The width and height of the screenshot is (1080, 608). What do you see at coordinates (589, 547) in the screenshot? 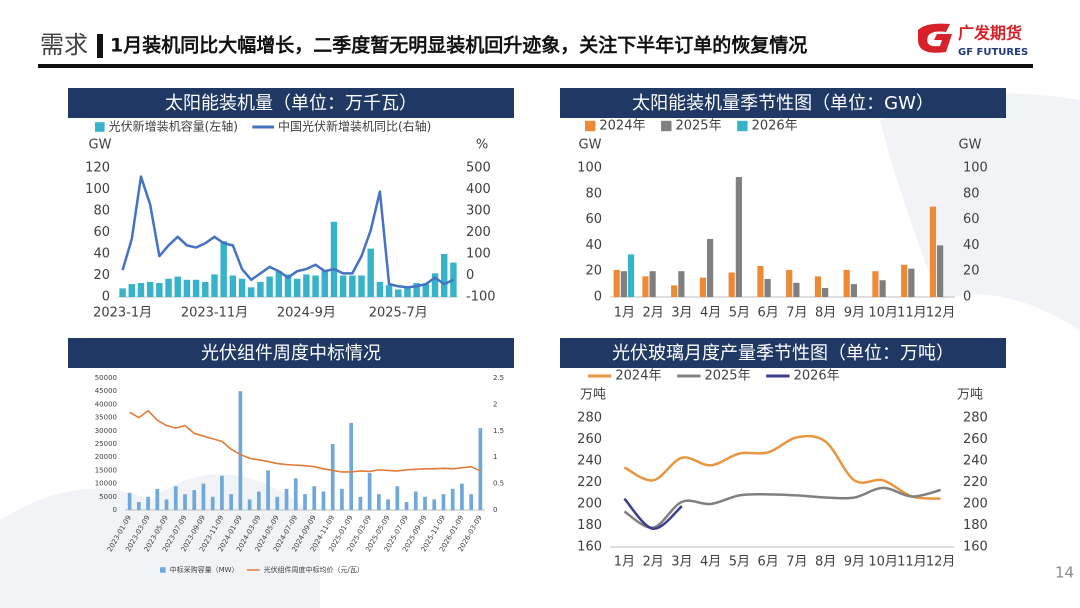
I see `y-tick-label: 160` at bounding box center [589, 547].